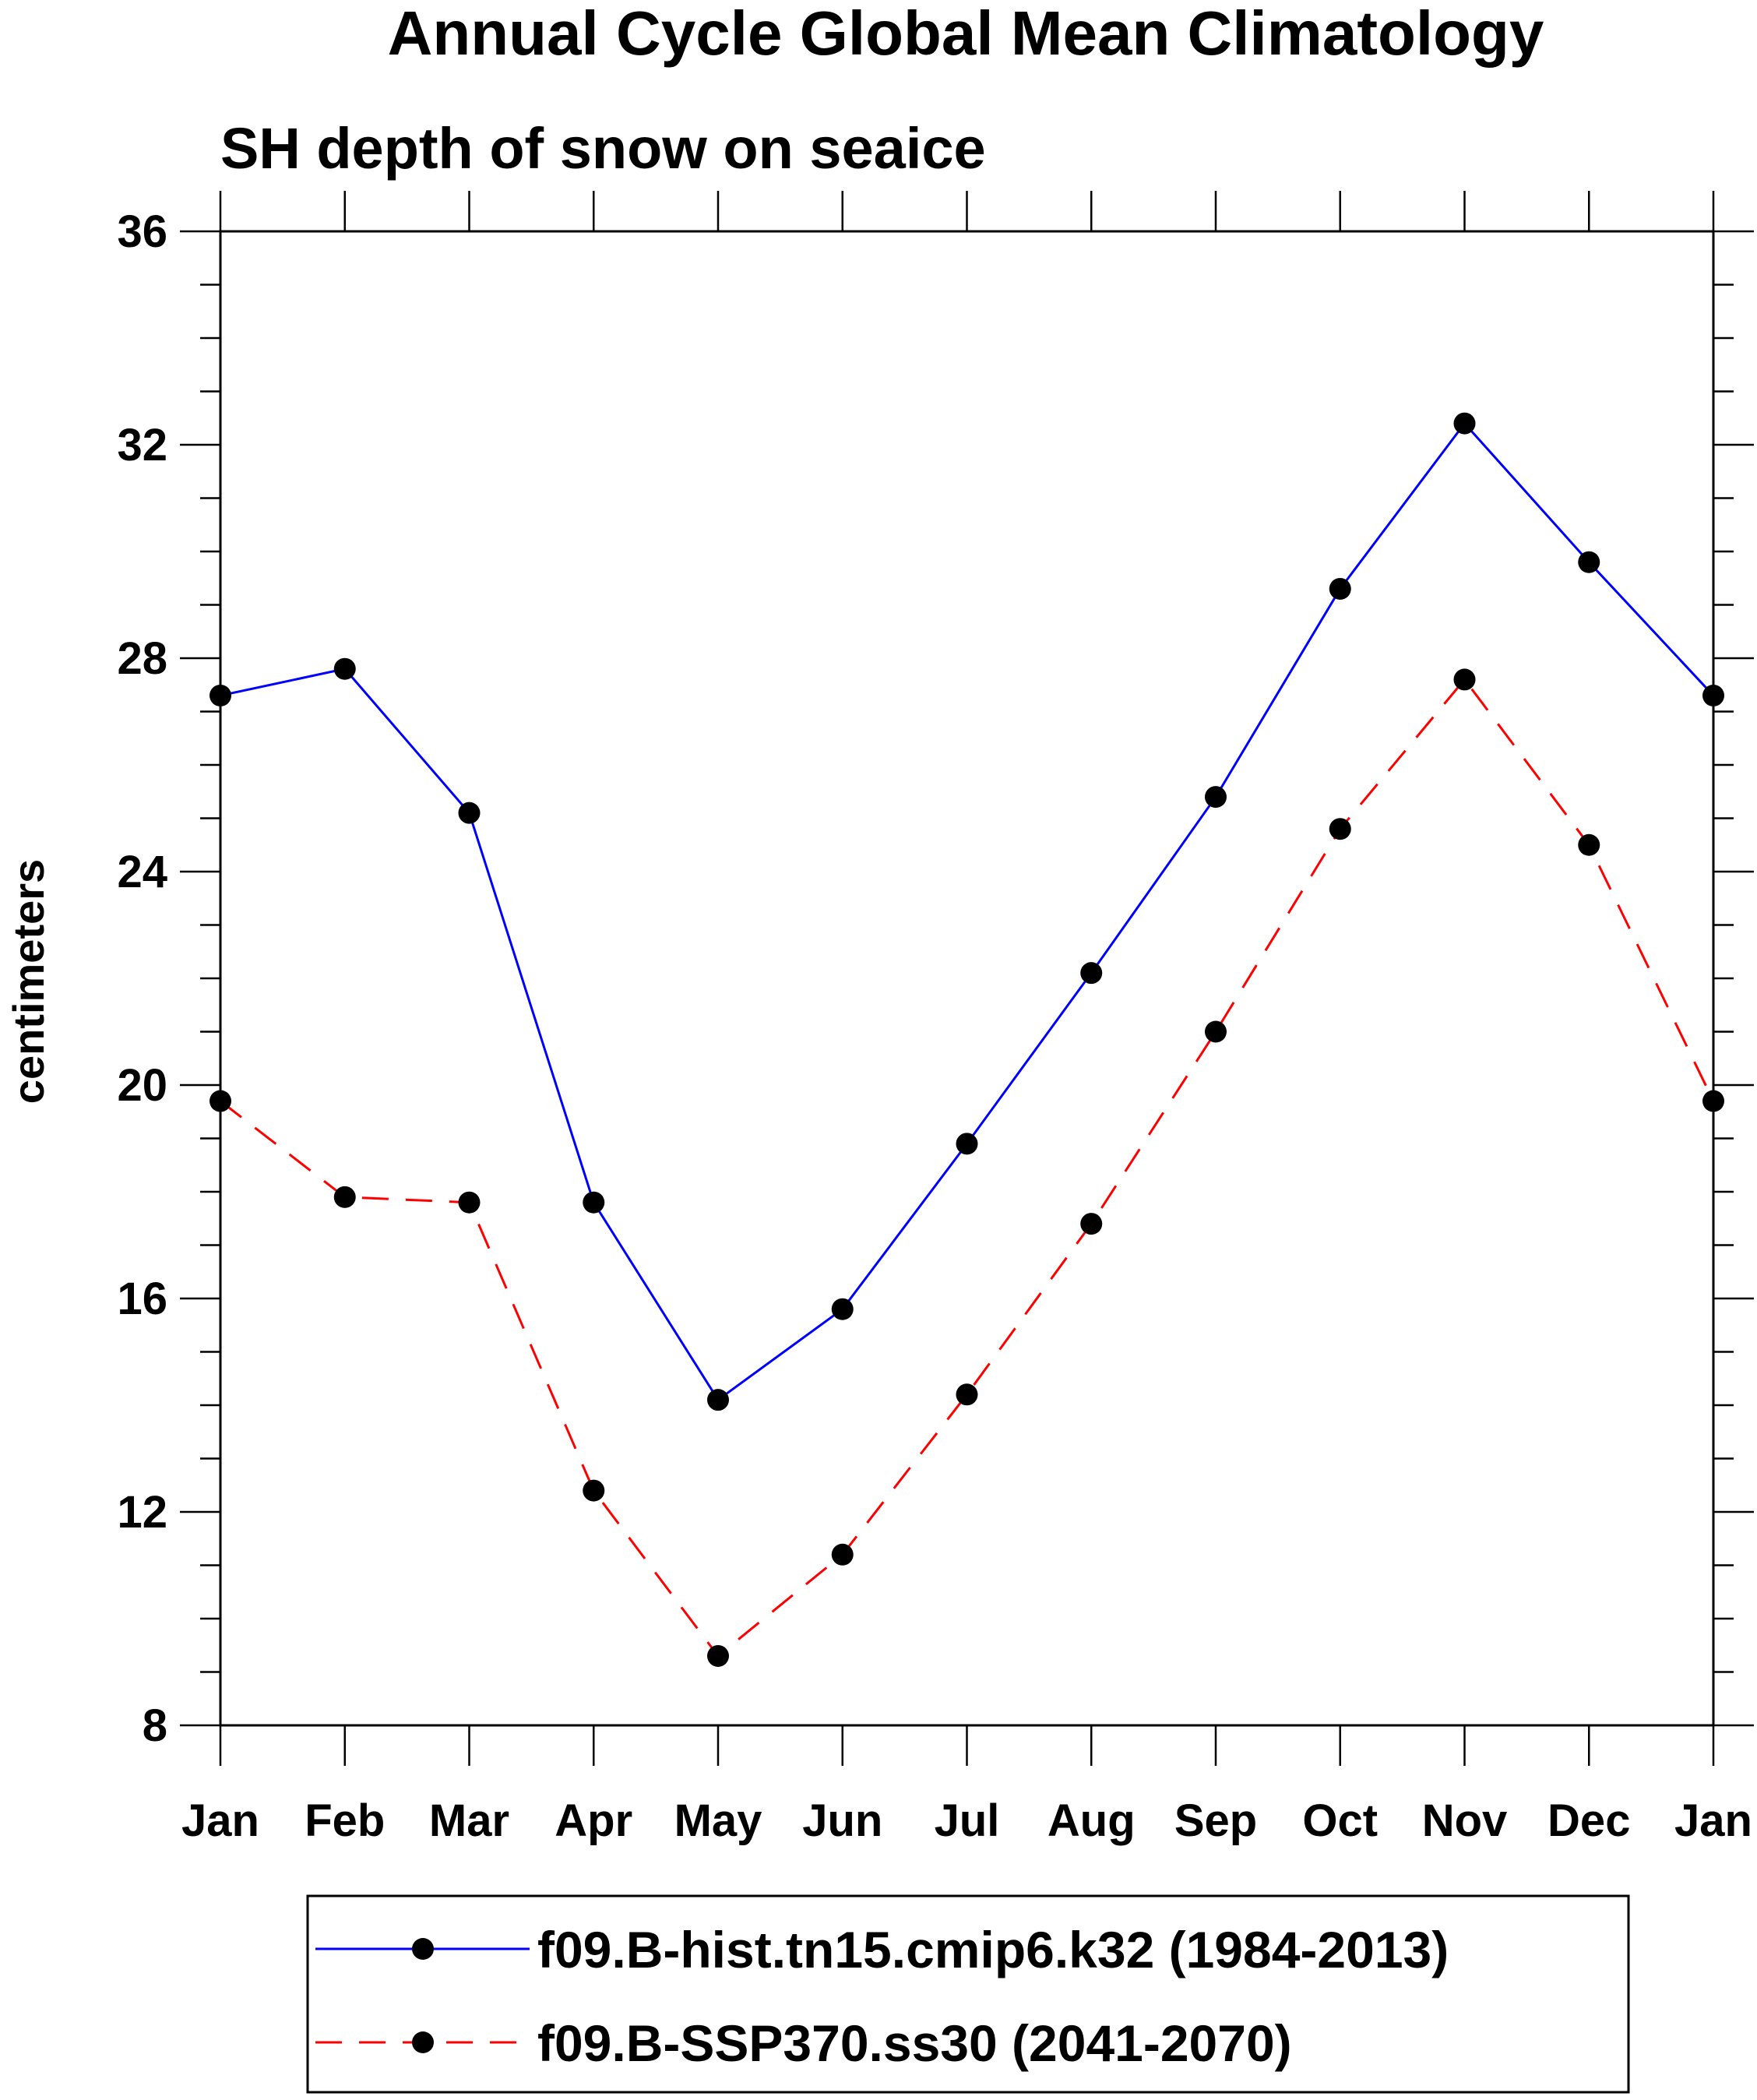 The image size is (1757, 2100). Describe the element at coordinates (966, 34) in the screenshot. I see `chart-title: Annual Cycle Global Mean Climatology` at that location.